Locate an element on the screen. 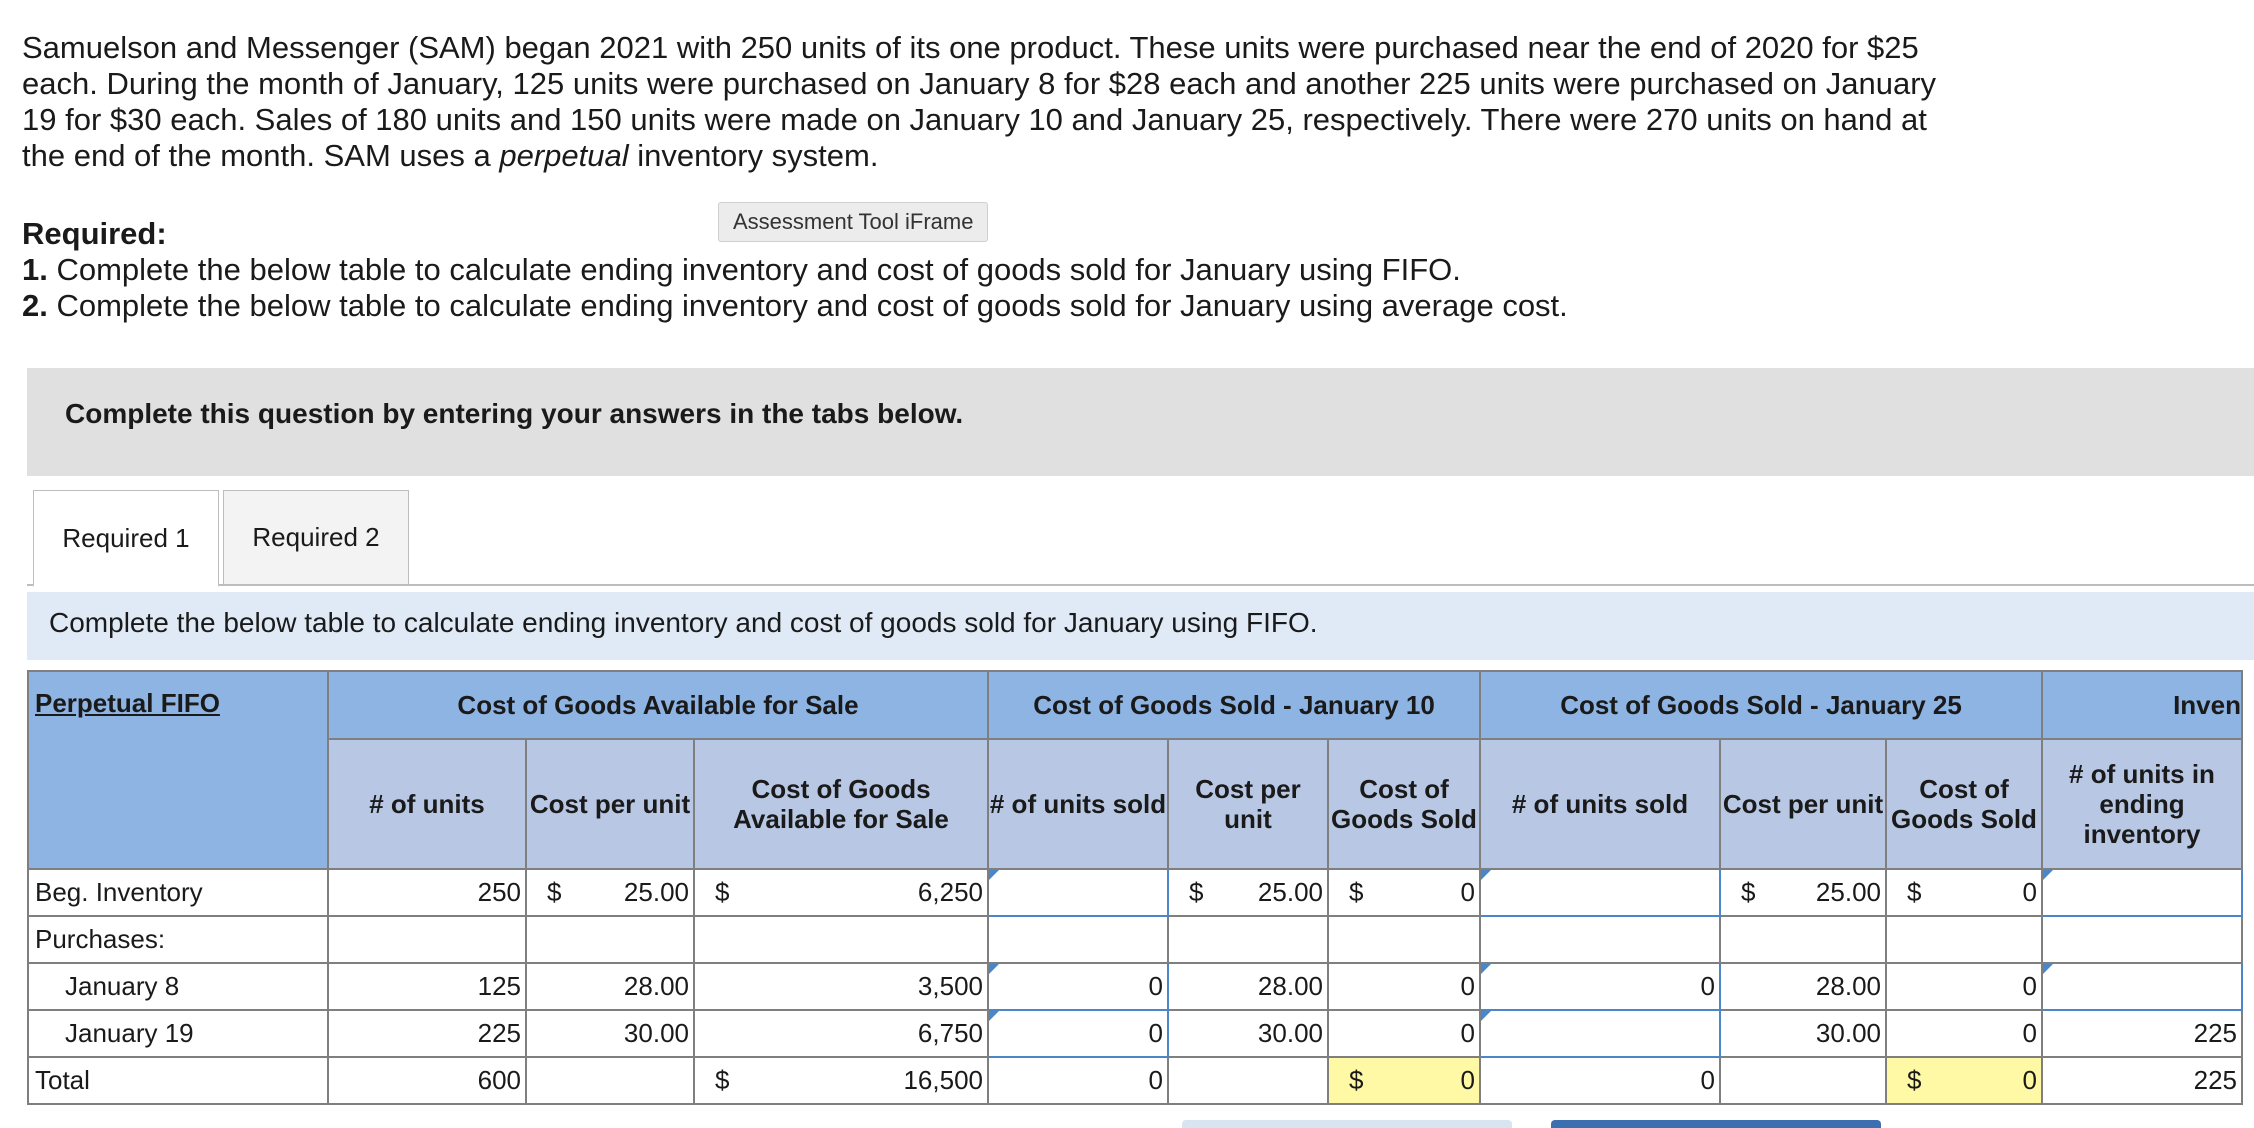 This screenshot has height=1128, width=2254. cell-total-j10-cogs: $0 is located at coordinates (1404, 1080).